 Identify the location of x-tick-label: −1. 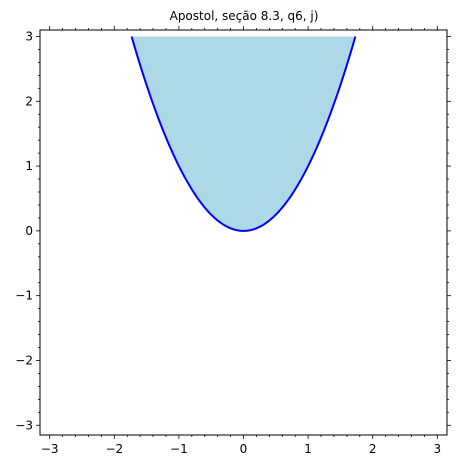
(179, 449).